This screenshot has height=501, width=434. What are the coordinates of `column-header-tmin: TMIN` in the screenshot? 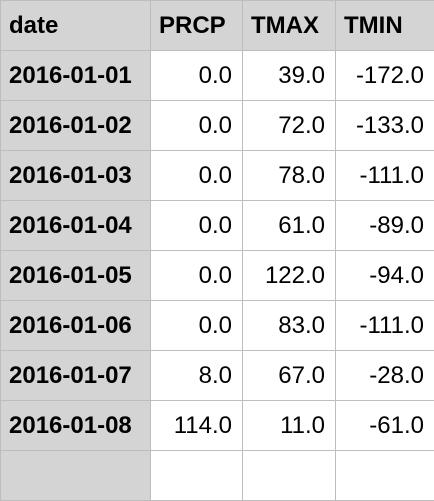 It's located at (385, 26).